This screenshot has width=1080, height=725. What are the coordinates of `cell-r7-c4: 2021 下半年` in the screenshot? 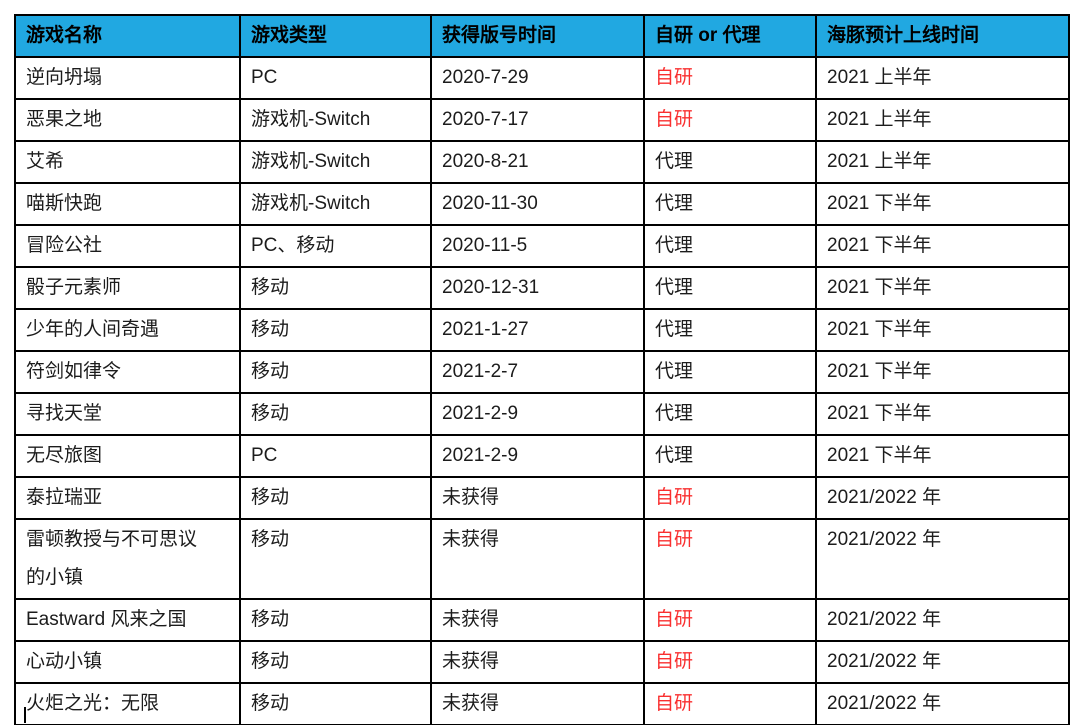 It's located at (942, 372).